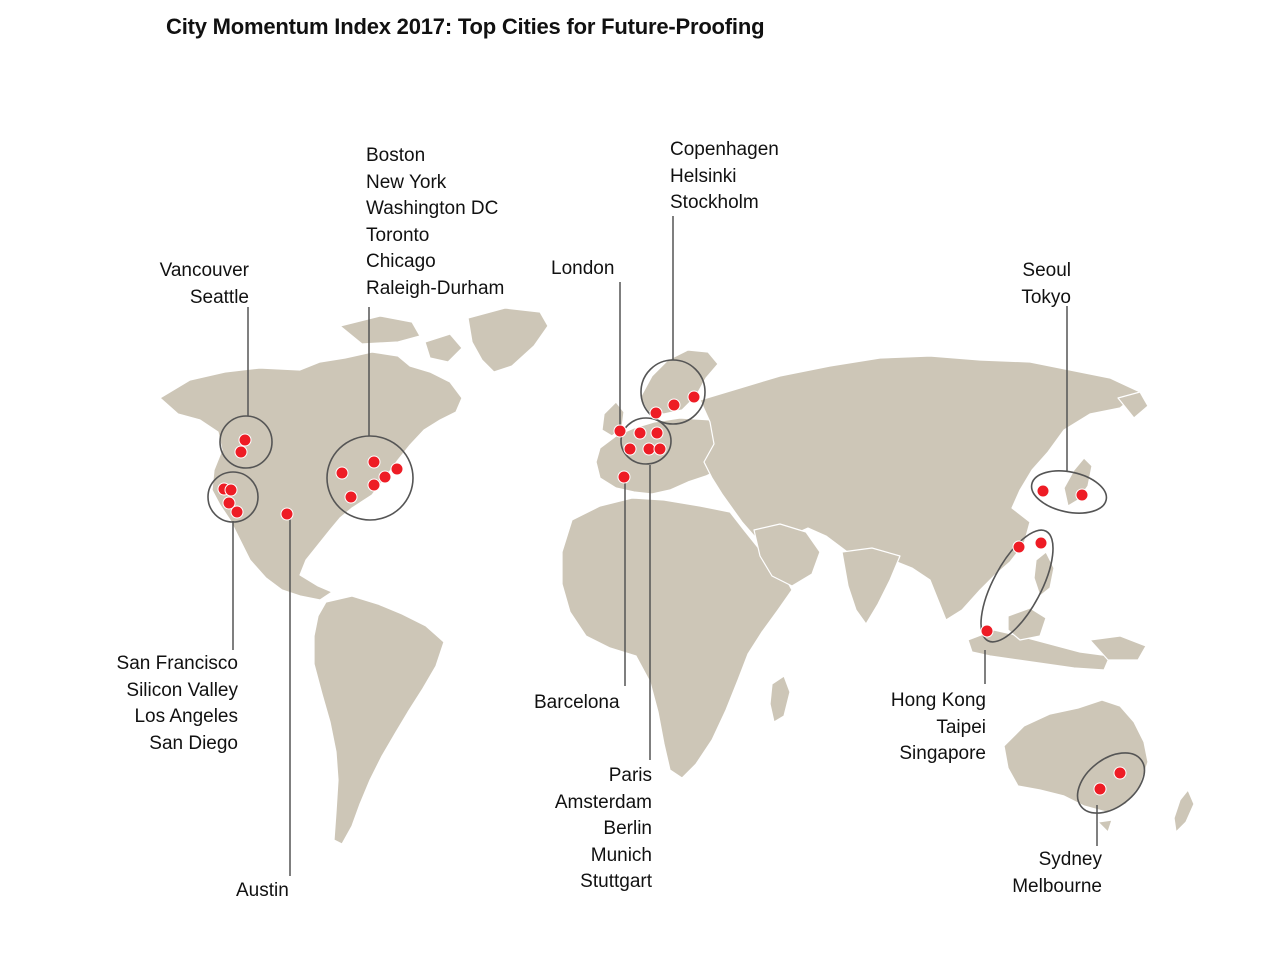 The width and height of the screenshot is (1275, 960). I want to click on city-label: Seoul, so click(1046, 270).